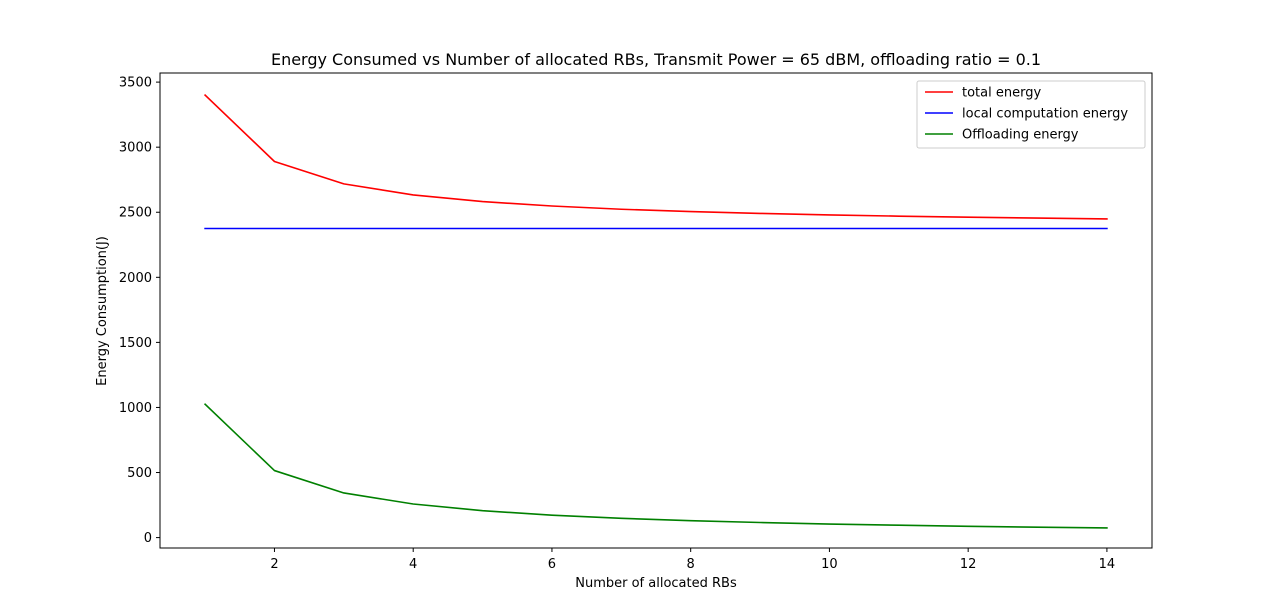 The width and height of the screenshot is (1280, 615). Describe the element at coordinates (829, 564) in the screenshot. I see `x-tick-label-4: 10` at that location.